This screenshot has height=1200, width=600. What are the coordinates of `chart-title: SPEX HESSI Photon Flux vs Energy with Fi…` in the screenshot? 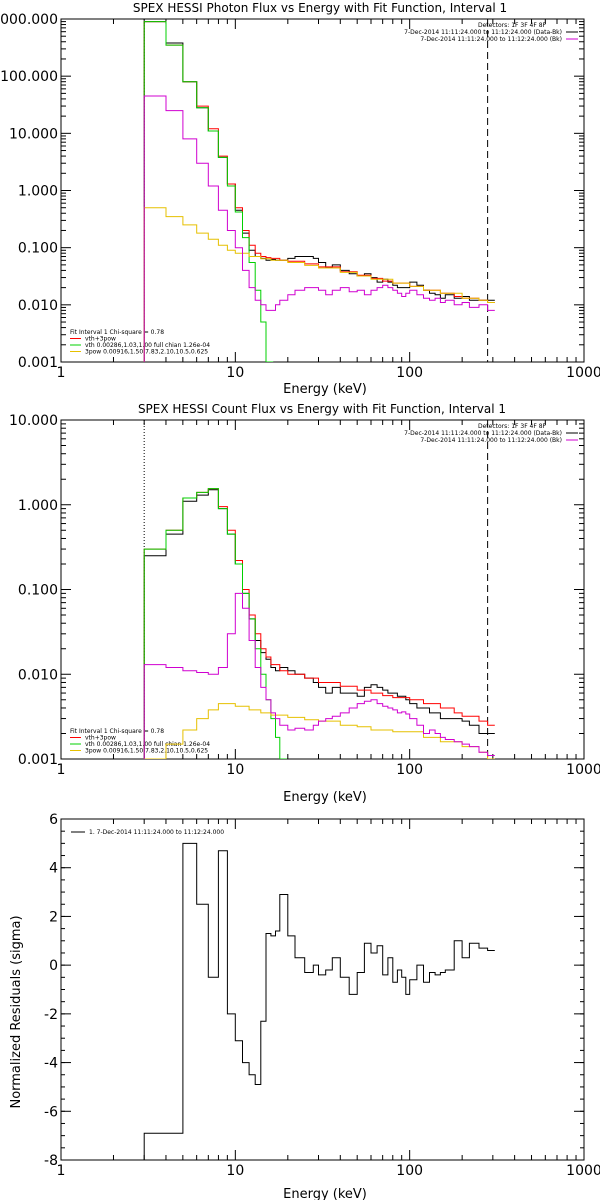 It's located at (320, 8).